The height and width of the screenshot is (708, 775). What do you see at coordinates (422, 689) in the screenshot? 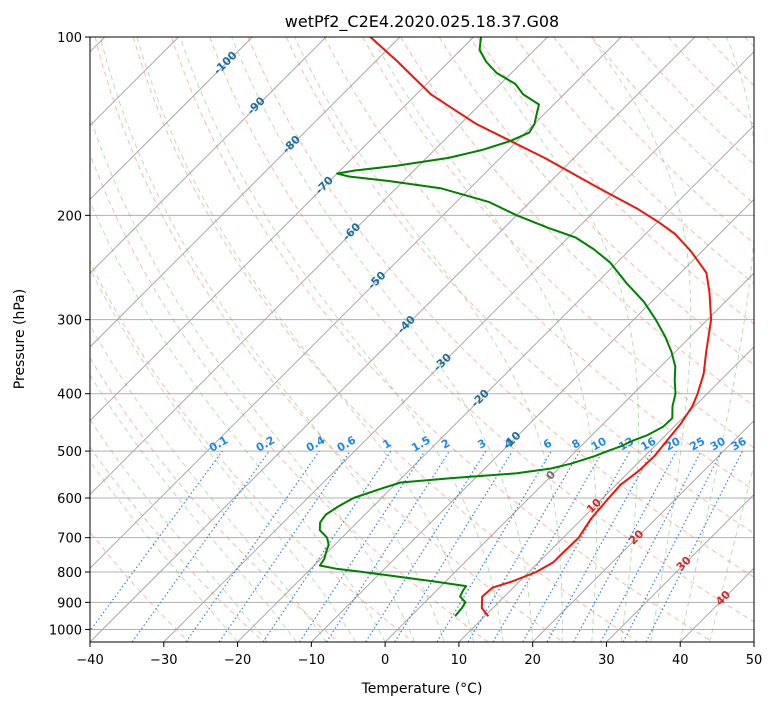
I see `x-axis-title: Temperature (°C)` at bounding box center [422, 689].